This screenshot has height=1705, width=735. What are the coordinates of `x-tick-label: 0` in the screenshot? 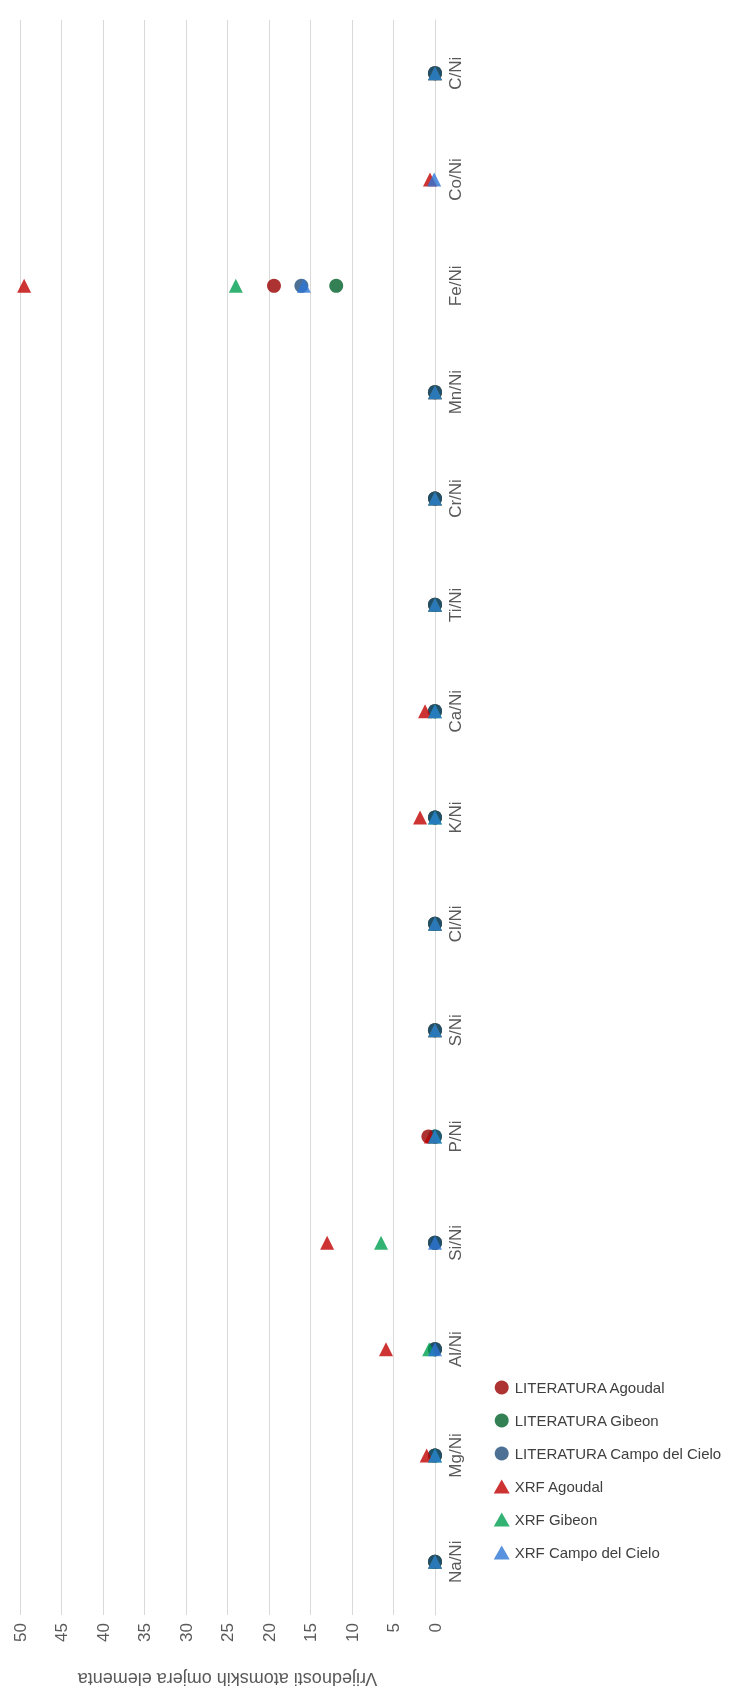 It's located at (435, 1628).